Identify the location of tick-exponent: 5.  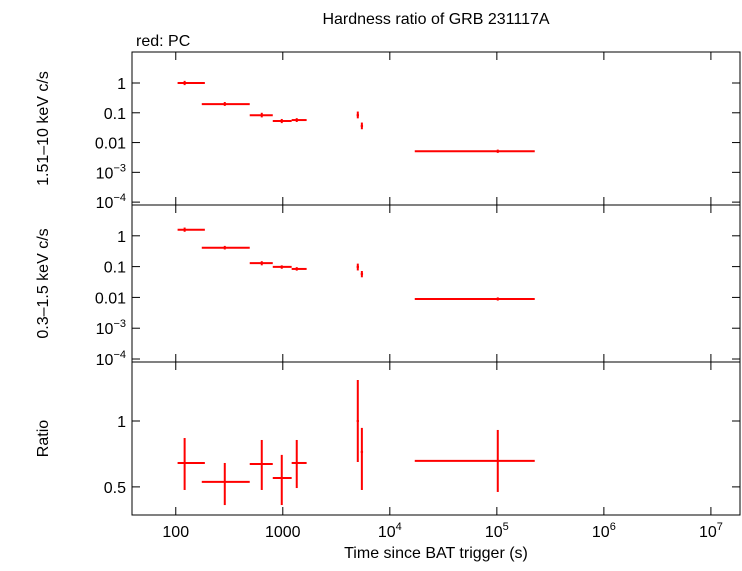
(506, 527).